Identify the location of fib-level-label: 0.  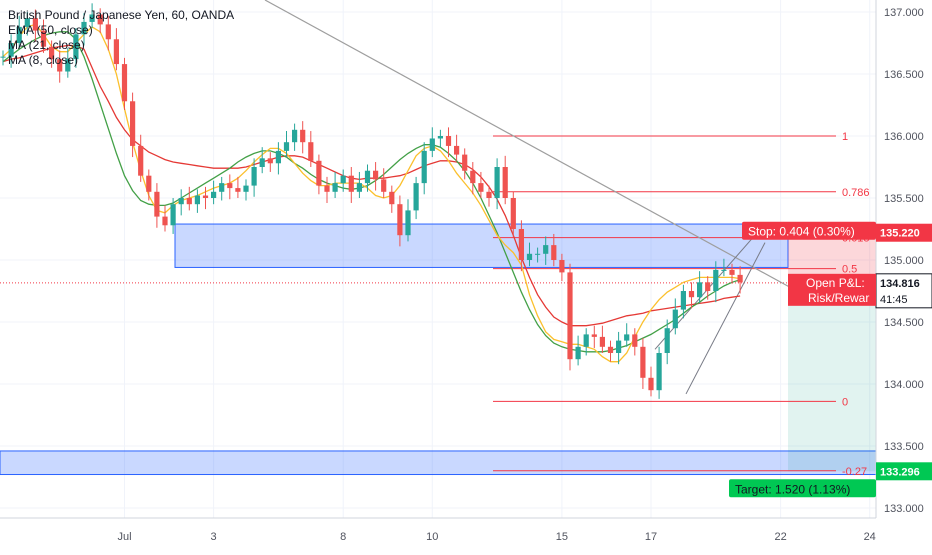
(845, 402).